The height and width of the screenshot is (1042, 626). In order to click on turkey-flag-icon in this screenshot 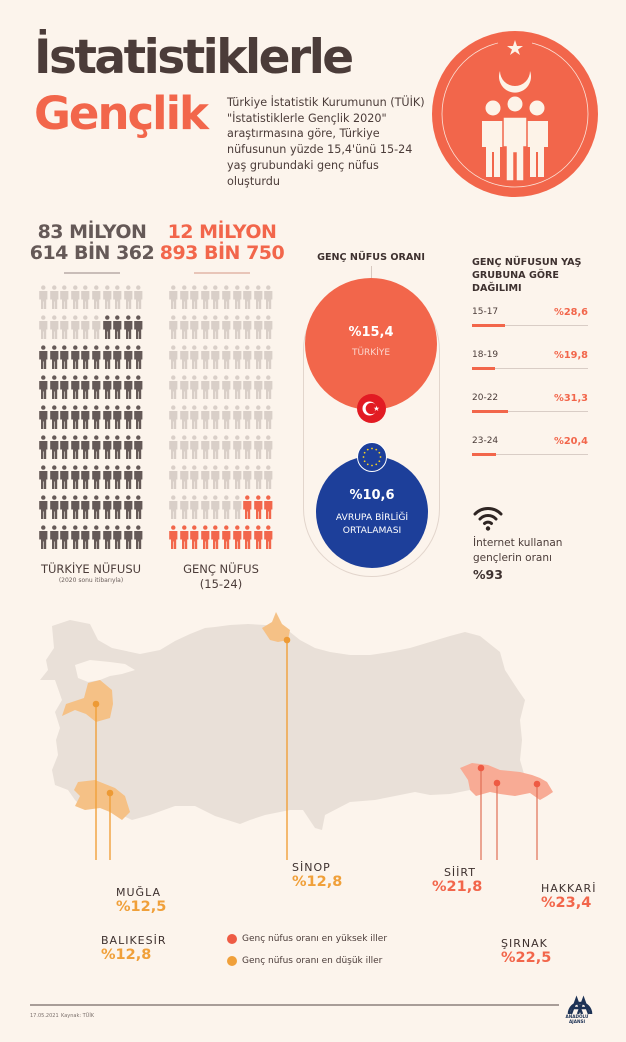, I will do `click(371, 408)`.